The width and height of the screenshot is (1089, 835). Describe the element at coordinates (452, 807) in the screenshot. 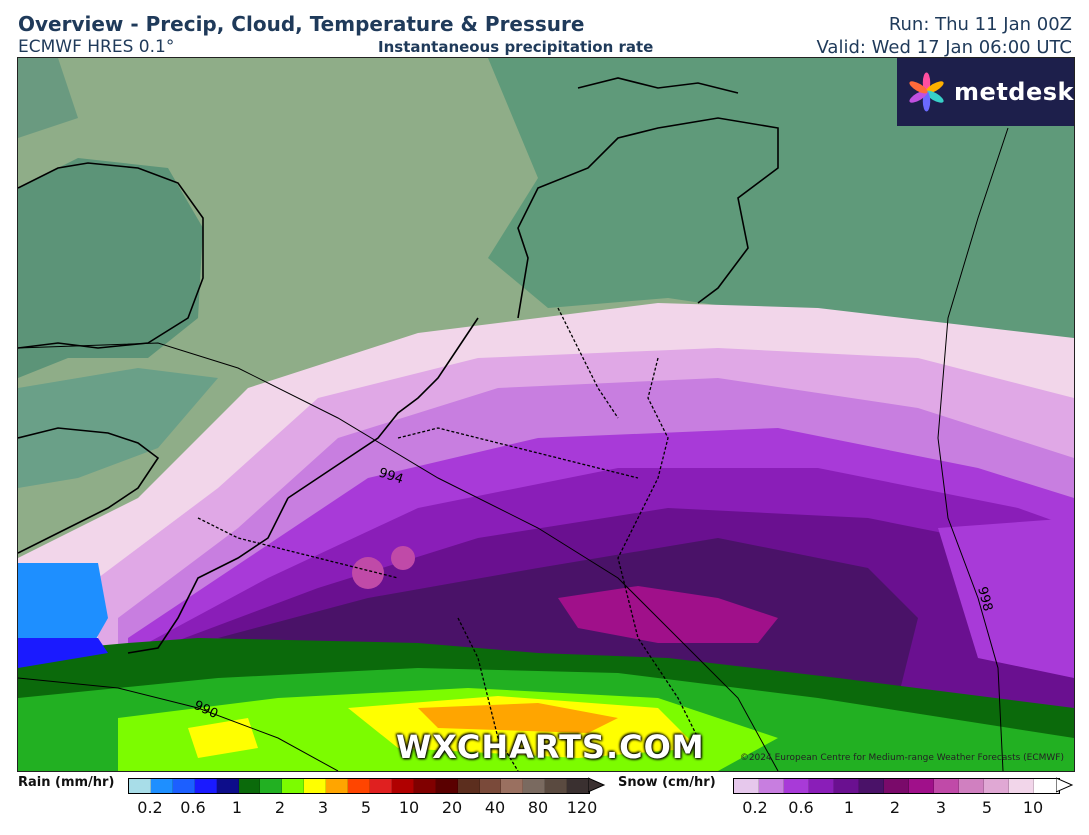

I see `rain-legend-tick: 20` at that location.